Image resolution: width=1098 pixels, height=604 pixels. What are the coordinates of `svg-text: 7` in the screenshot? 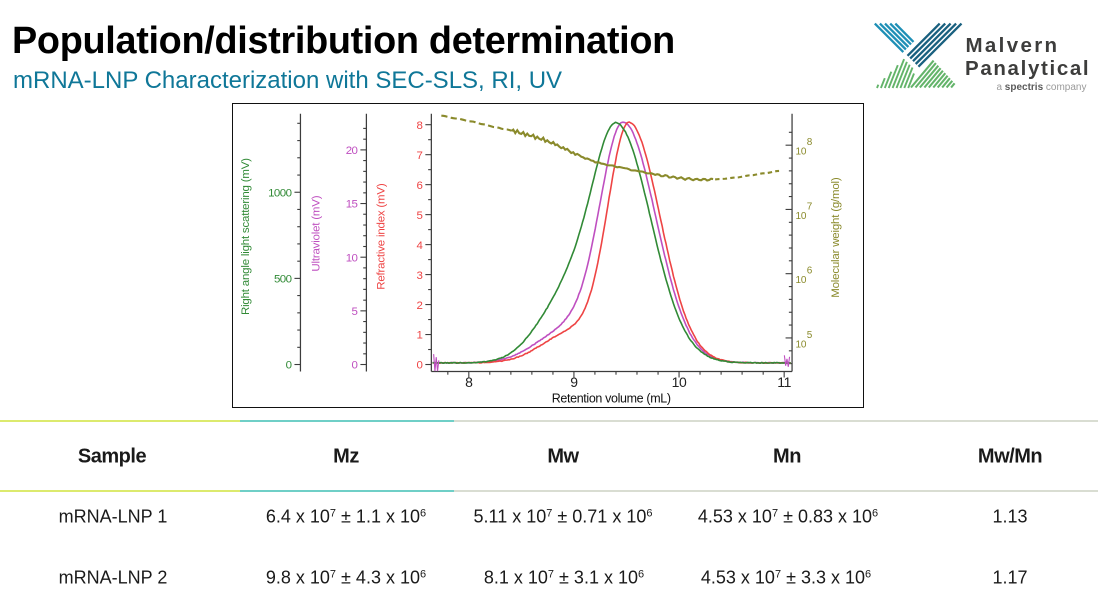 It's located at (419, 156).